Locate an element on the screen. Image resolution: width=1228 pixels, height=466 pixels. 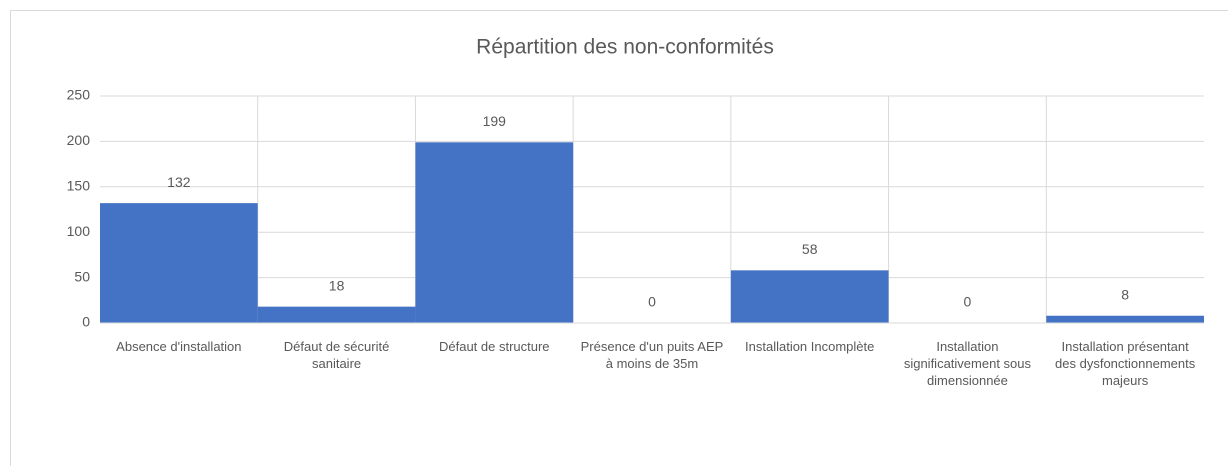
data-label: 199 is located at coordinates (495, 121).